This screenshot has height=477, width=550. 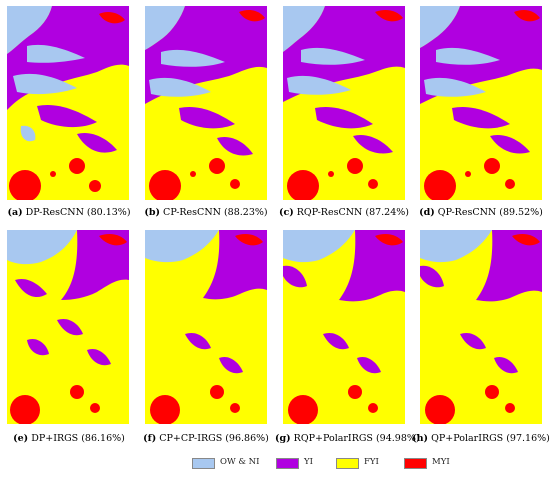 What do you see at coordinates (347, 438) in the screenshot?
I see `caption-g: (g) RQP+PolarIRGS (94.98%)` at bounding box center [347, 438].